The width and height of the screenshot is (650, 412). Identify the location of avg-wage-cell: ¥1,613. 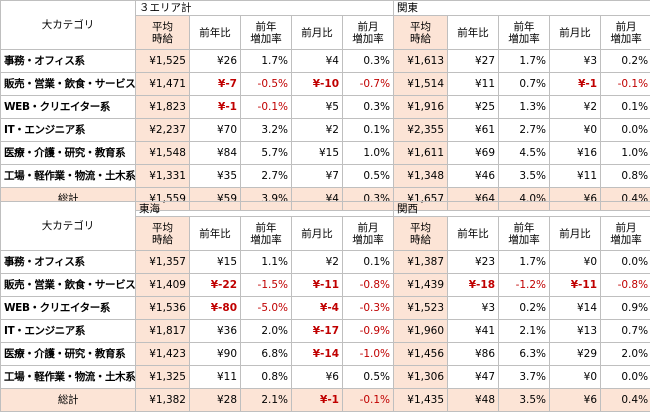
(421, 61).